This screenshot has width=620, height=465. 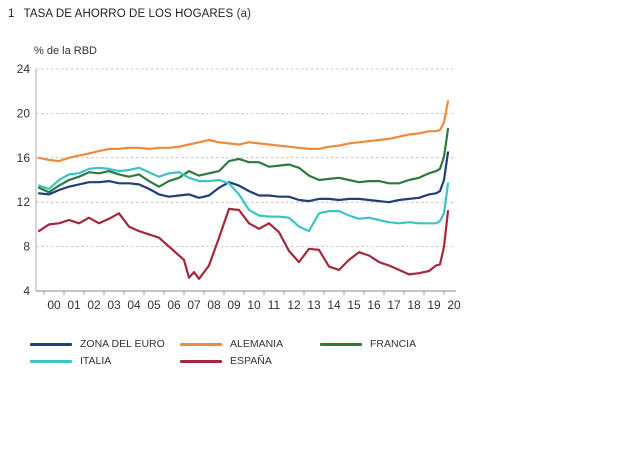 What do you see at coordinates (243, 177) in the screenshot?
I see `series-line-zona-del-euro` at bounding box center [243, 177].